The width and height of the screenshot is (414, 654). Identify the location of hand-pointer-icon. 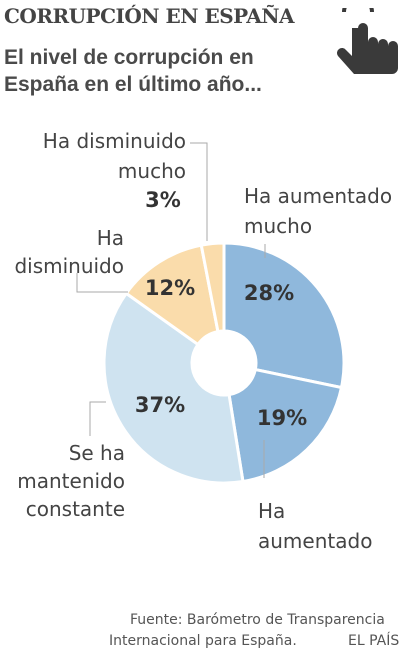
(369, 45).